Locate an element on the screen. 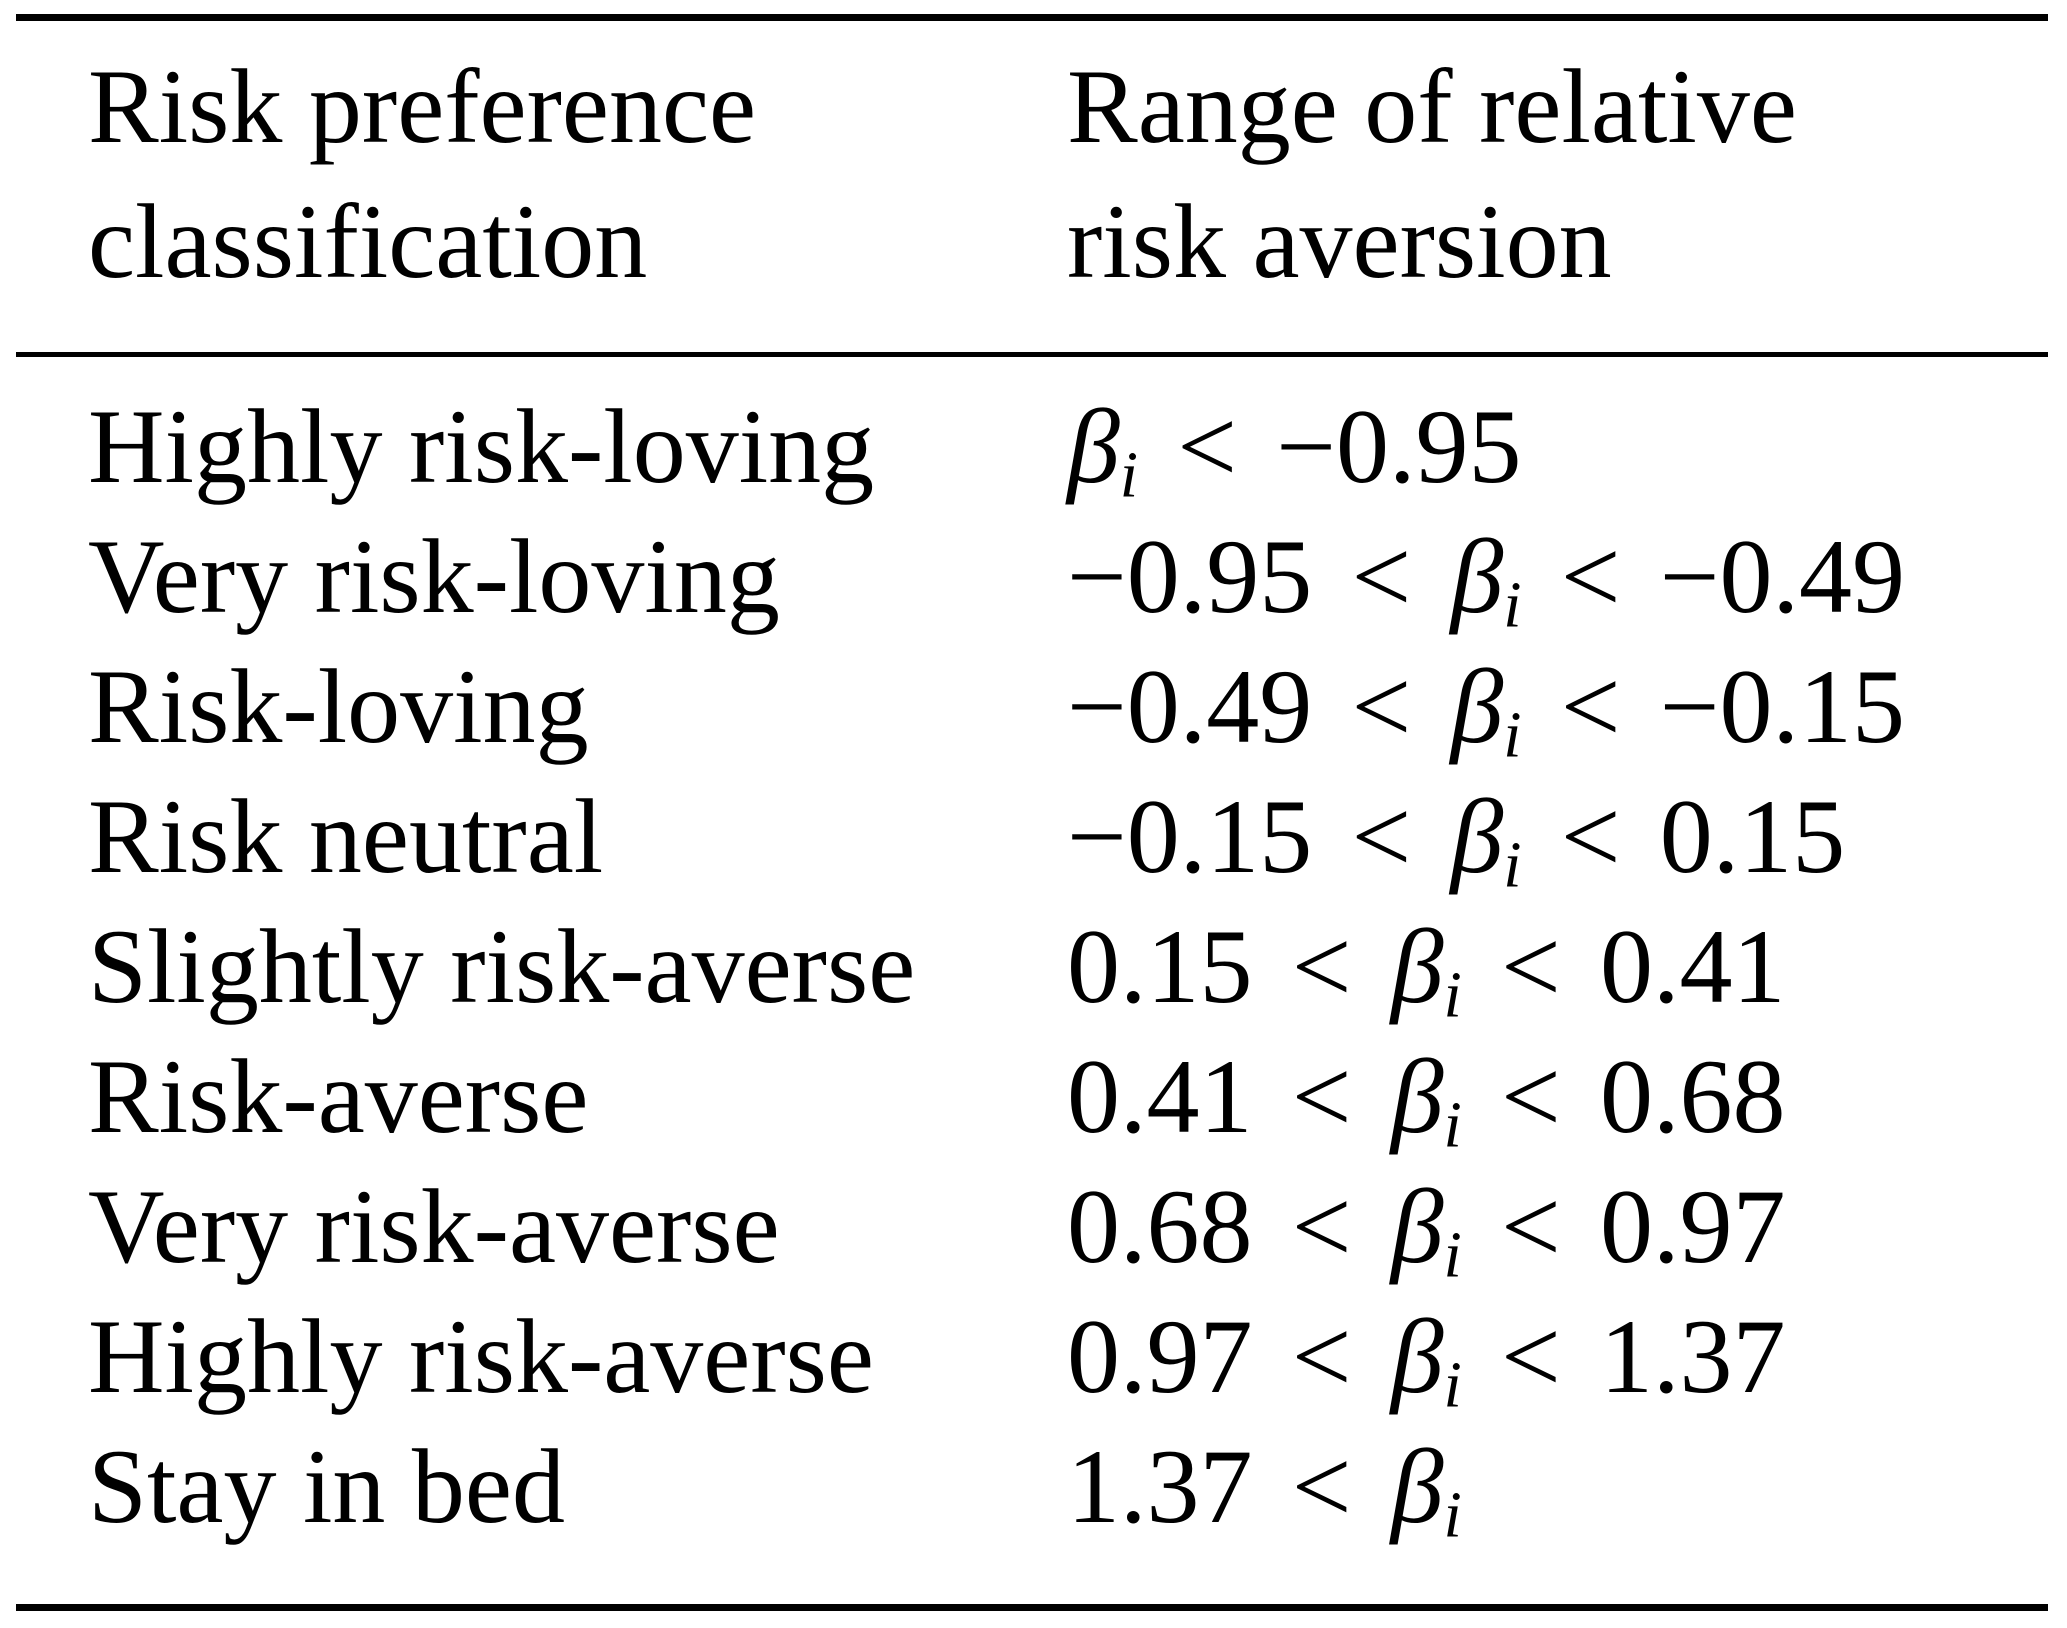  classification-cell: Highly risk-averse is located at coordinates (481, 1356).